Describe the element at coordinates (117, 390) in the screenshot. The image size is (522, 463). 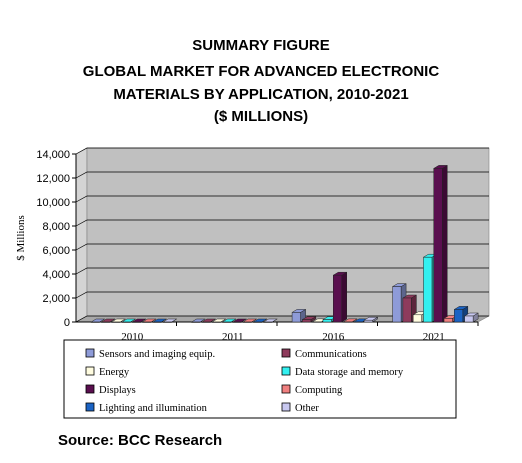
I see `legend-label: Displays` at that location.